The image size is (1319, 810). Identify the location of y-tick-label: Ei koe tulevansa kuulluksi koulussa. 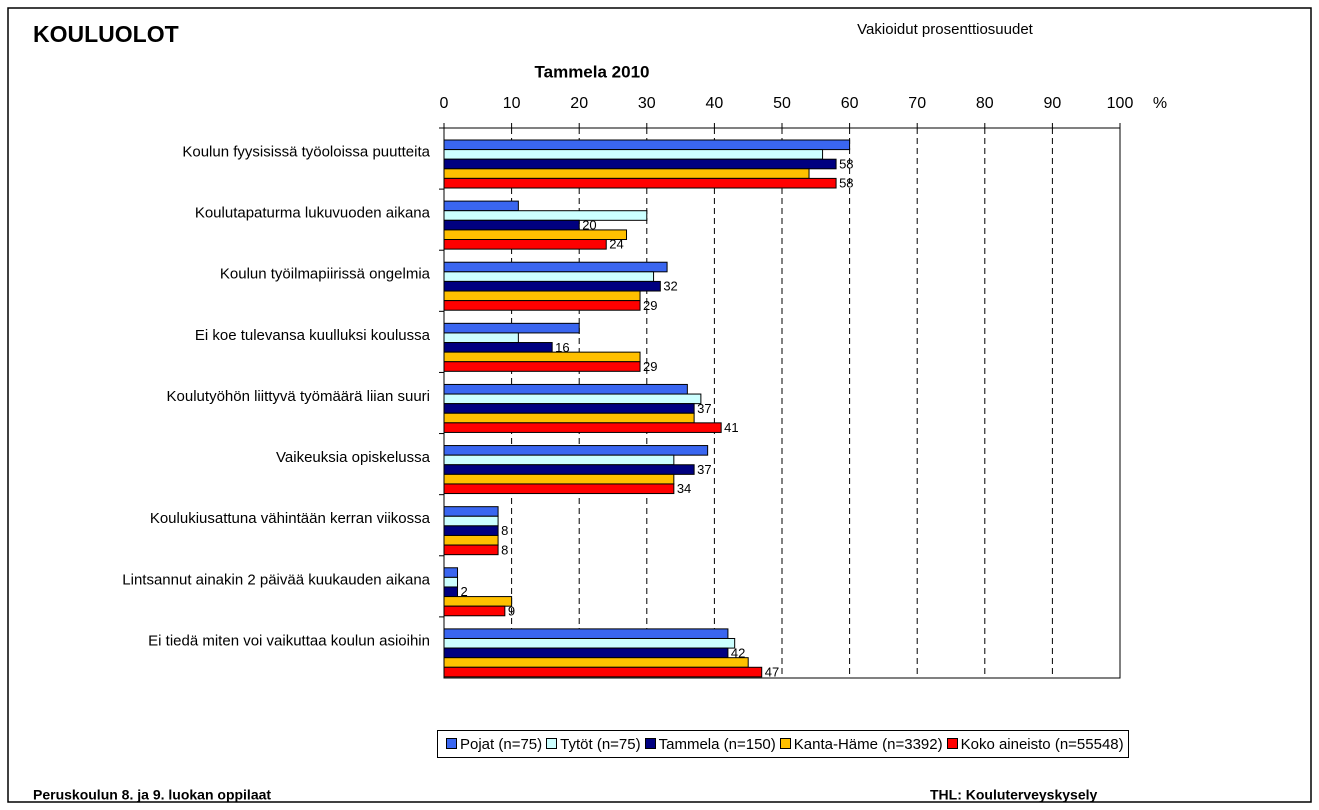
(313, 335).